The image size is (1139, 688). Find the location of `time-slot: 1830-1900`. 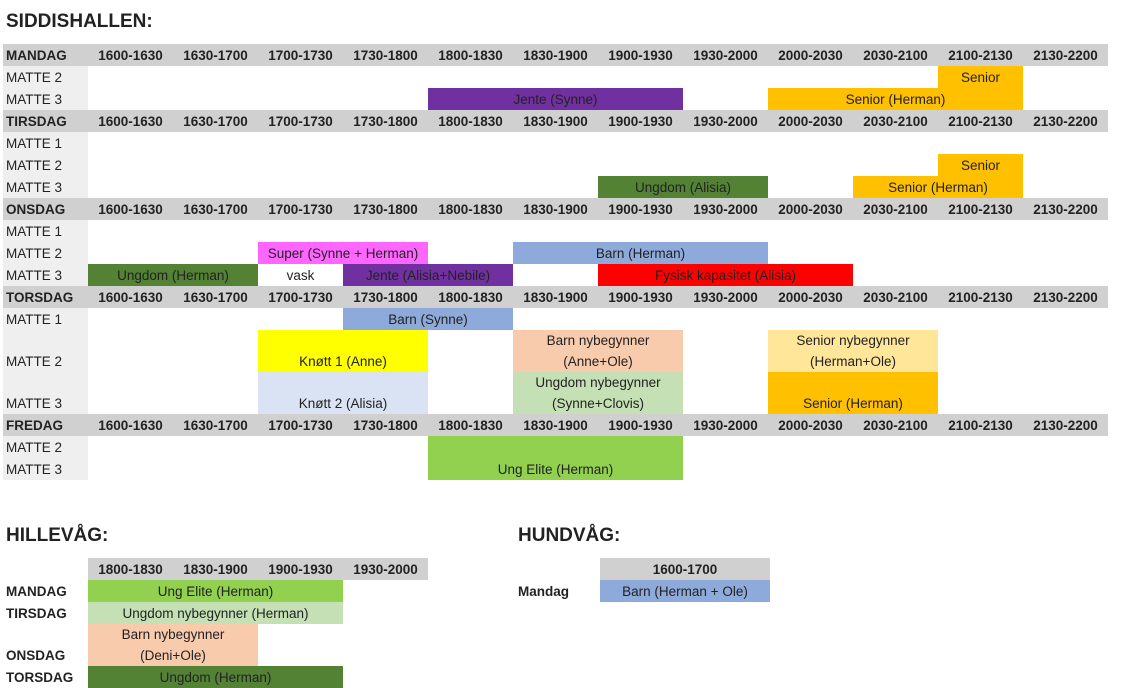

time-slot: 1830-1900 is located at coordinates (555, 297).